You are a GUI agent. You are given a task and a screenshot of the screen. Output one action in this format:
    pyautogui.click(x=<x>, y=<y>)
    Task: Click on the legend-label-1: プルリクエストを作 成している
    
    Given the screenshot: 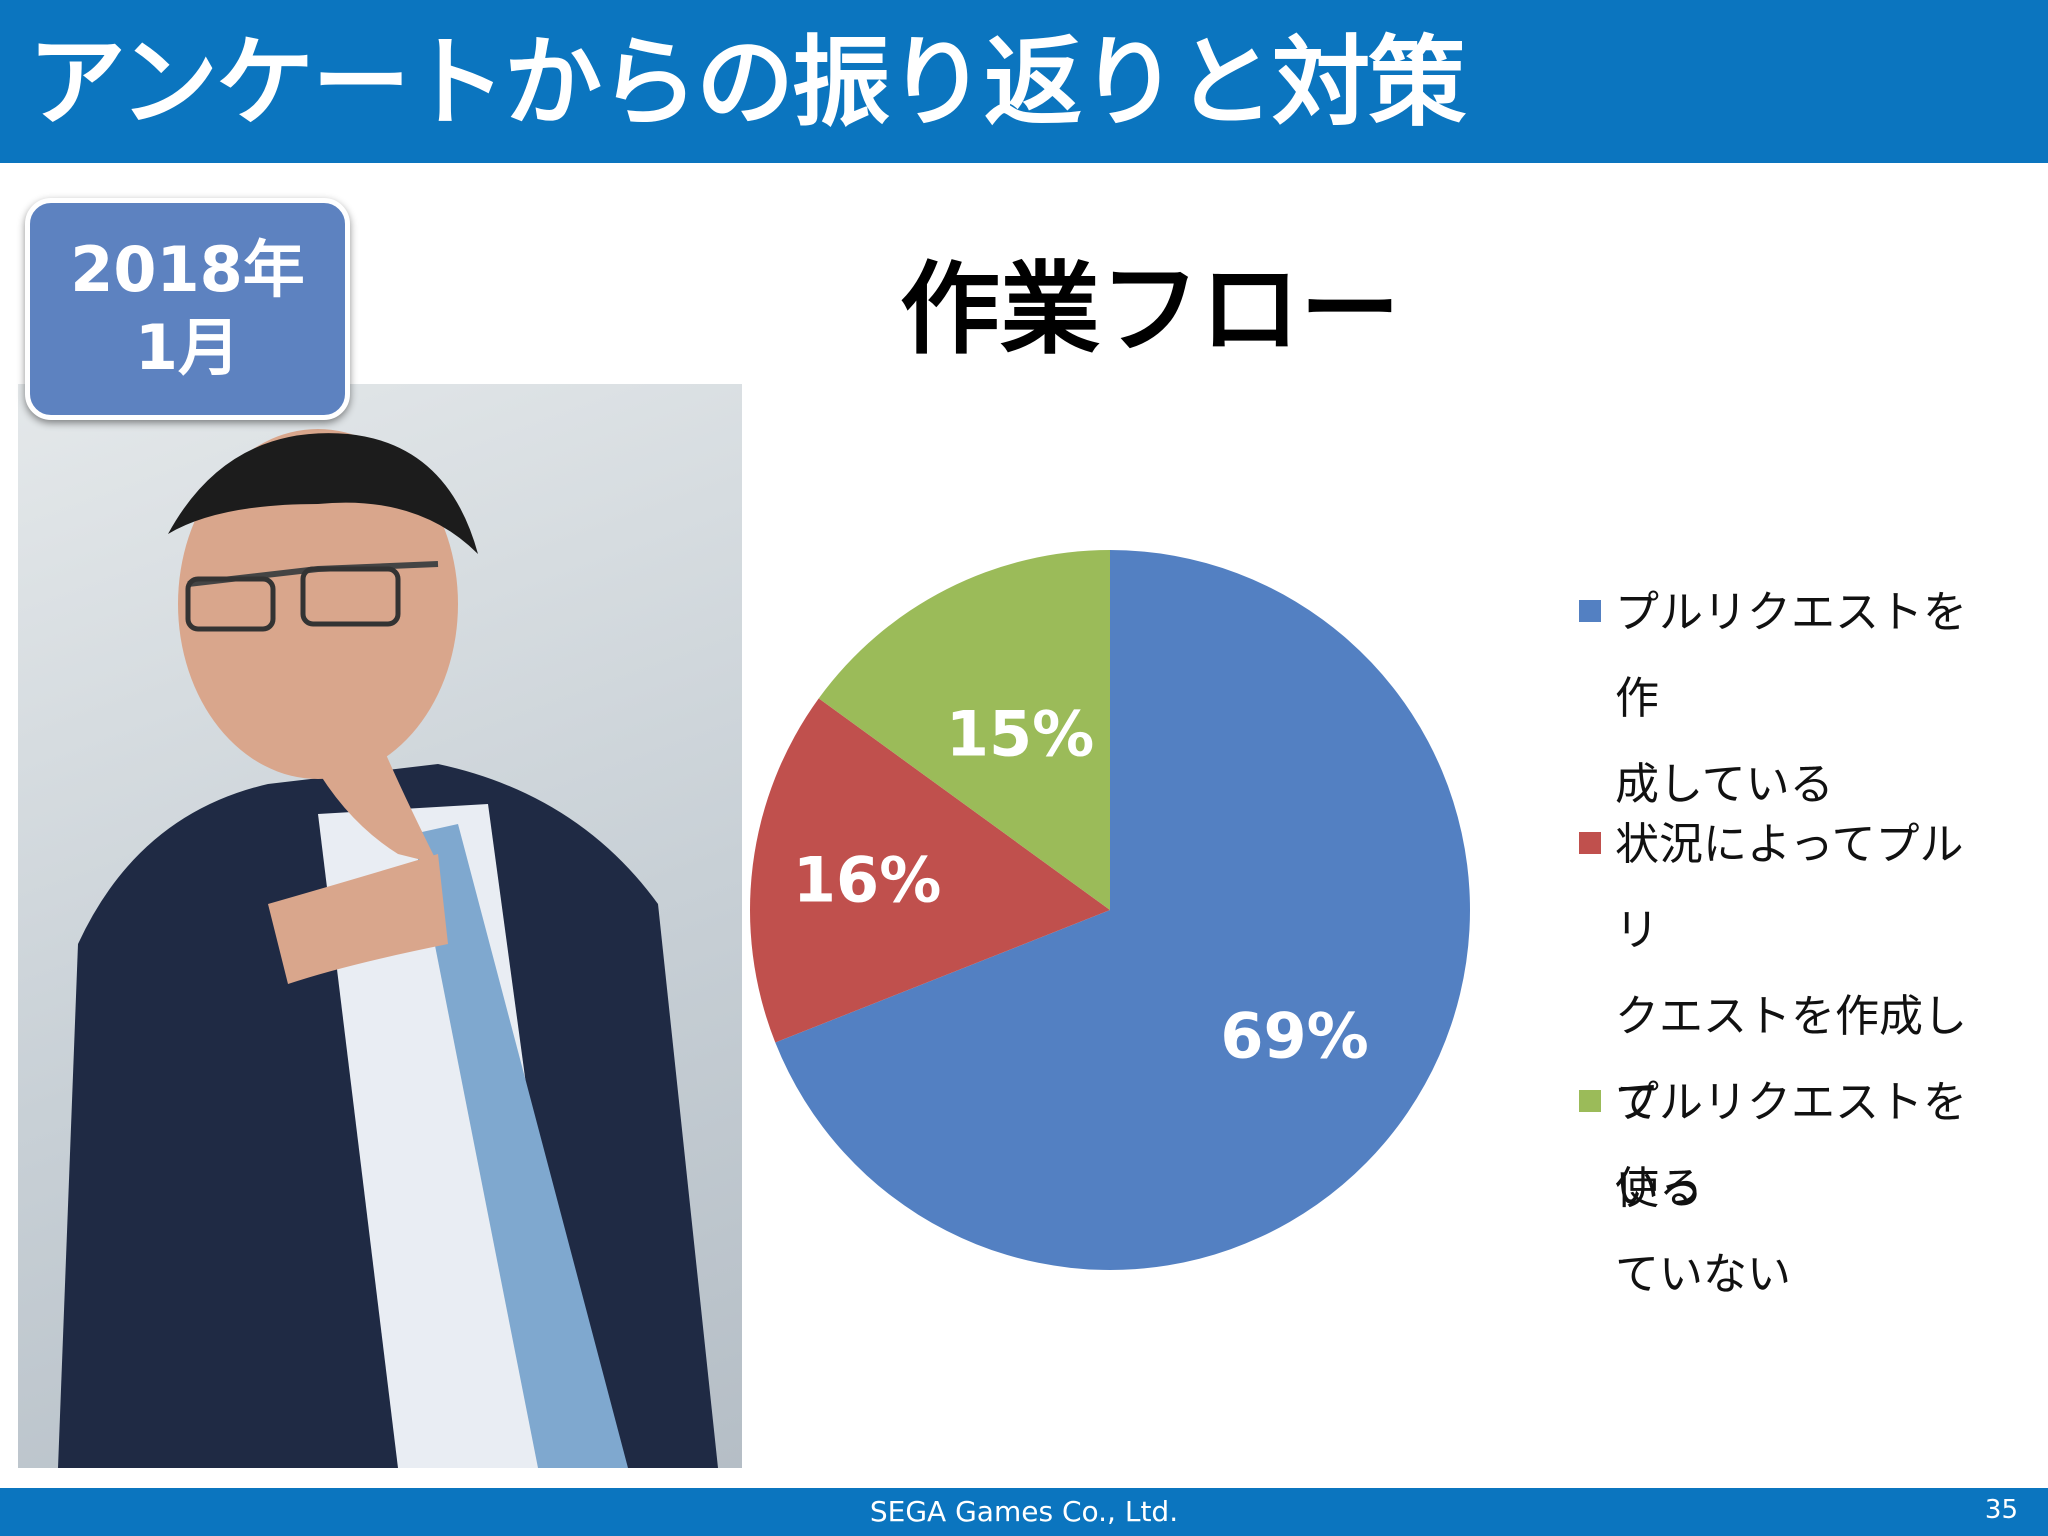 What is the action you would take?
    pyautogui.click(x=1791, y=698)
    